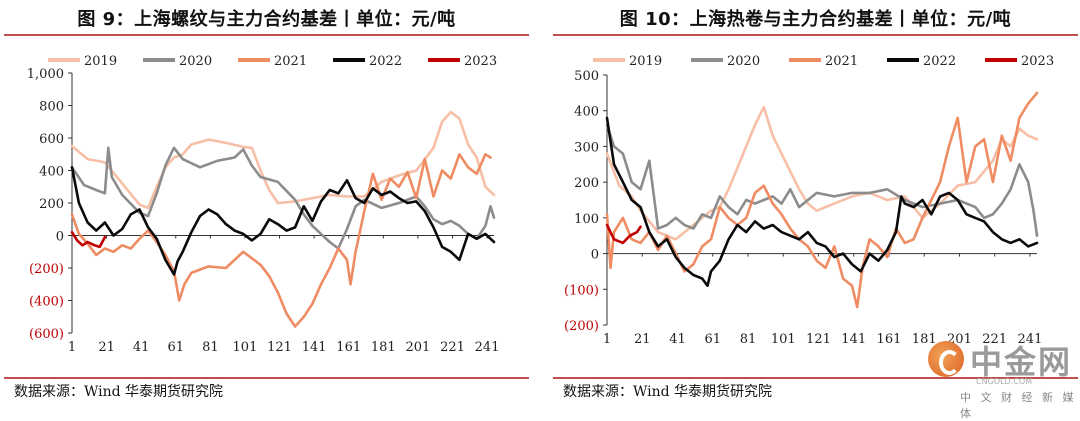  Describe the element at coordinates (586, 147) in the screenshot. I see `y-tick-label: 300` at that location.